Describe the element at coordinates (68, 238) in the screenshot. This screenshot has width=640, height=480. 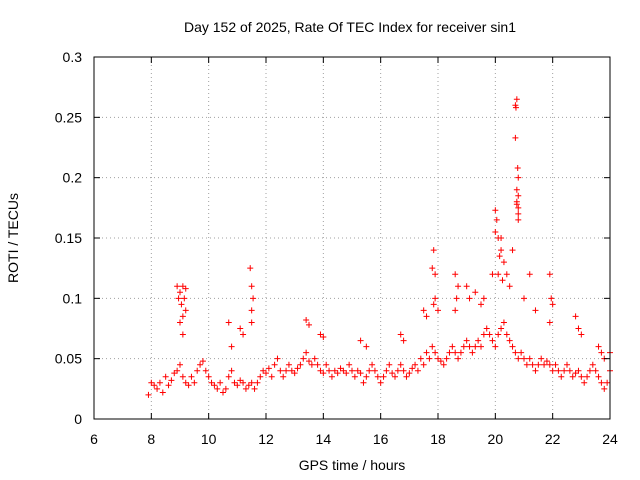
I see `y-tick-label: 0.15` at that location.